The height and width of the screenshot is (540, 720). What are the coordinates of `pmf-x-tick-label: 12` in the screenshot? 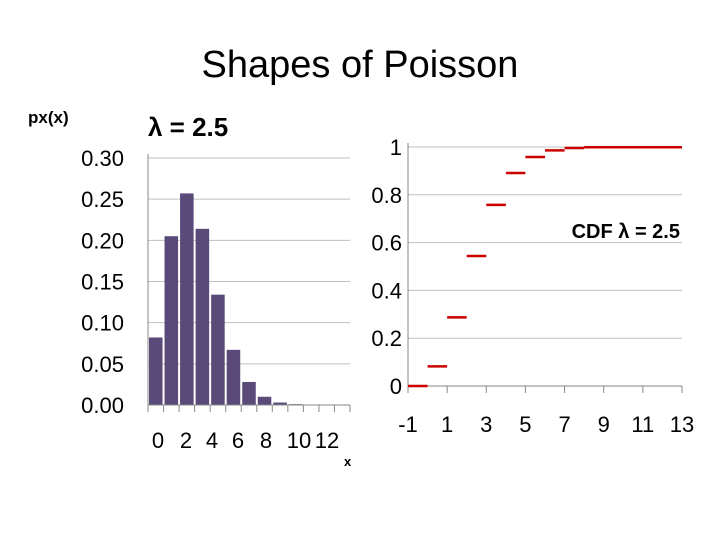 It's located at (327, 440).